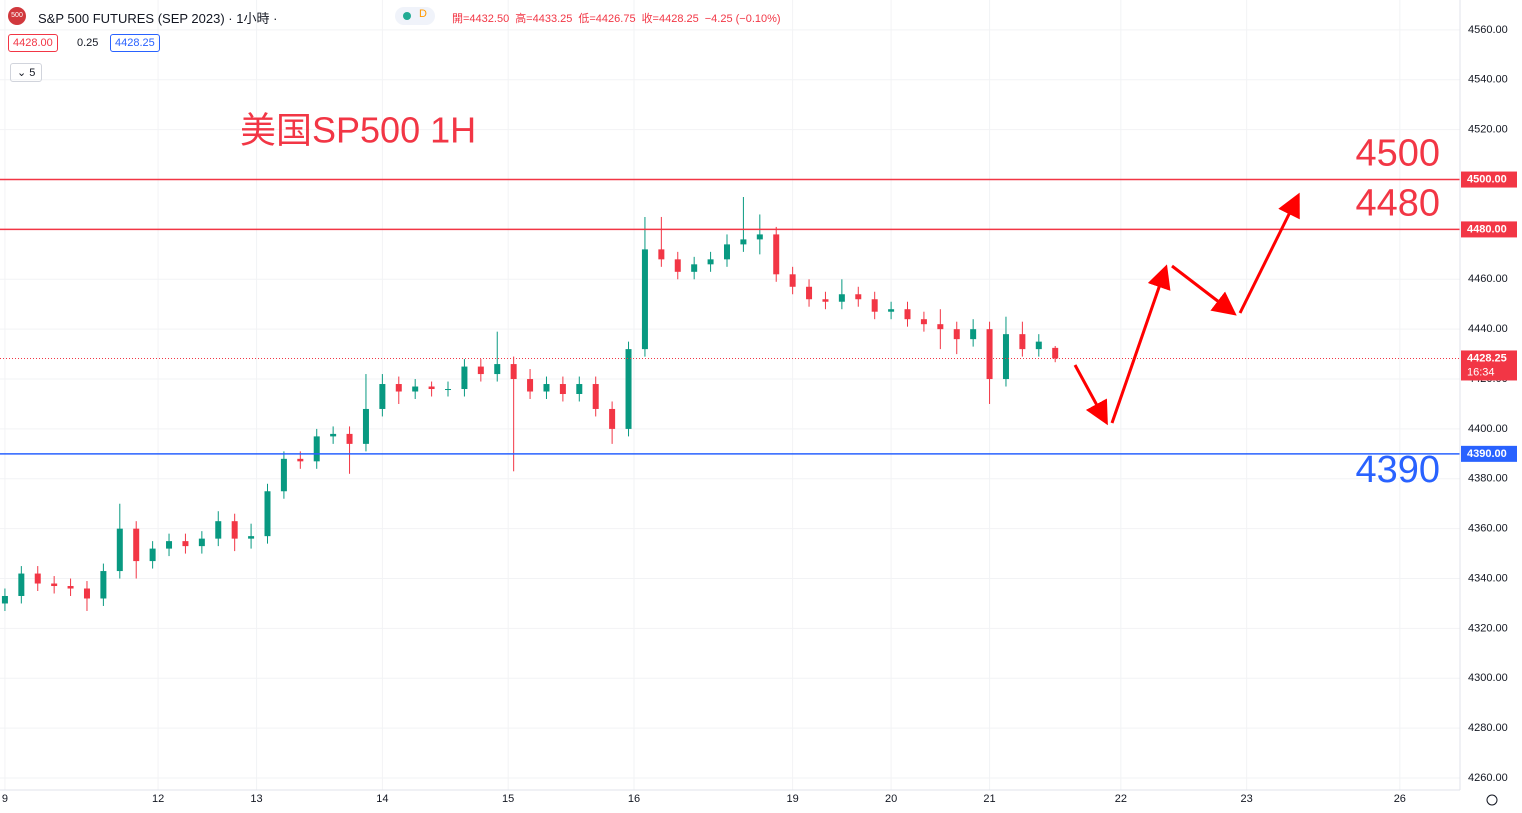 The image size is (1522, 813). Describe the element at coordinates (1121, 799) in the screenshot. I see `x-tick-label: 22` at that location.